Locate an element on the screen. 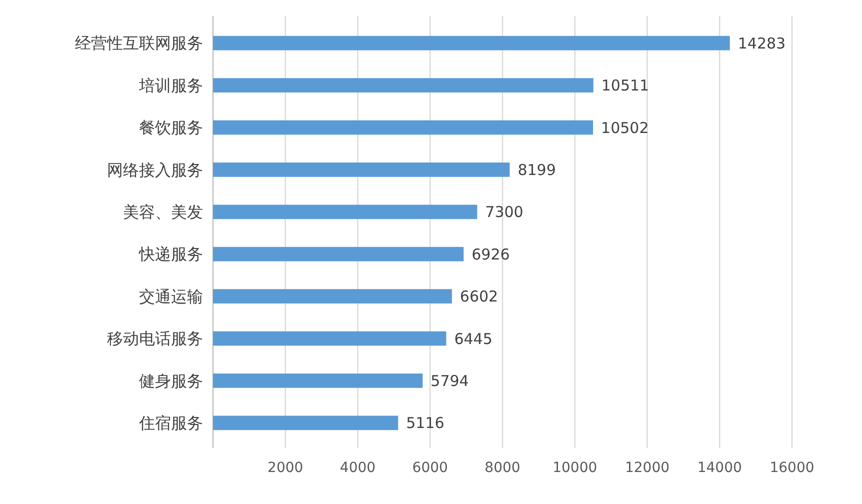 The width and height of the screenshot is (862, 504). x-tick-label: 10000 is located at coordinates (575, 468).